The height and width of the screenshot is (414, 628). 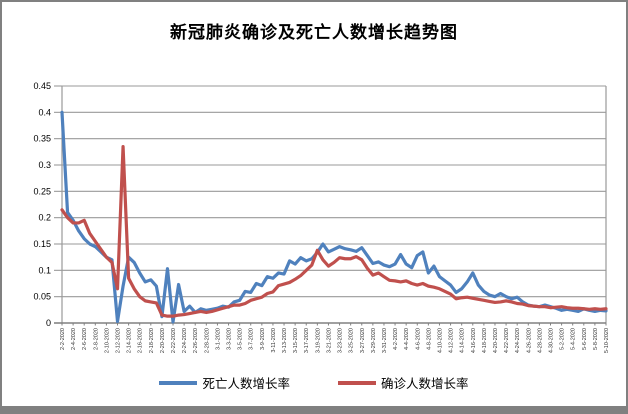 I want to click on x-axis-tick-label: 3-11-2020, so click(x=274, y=340).